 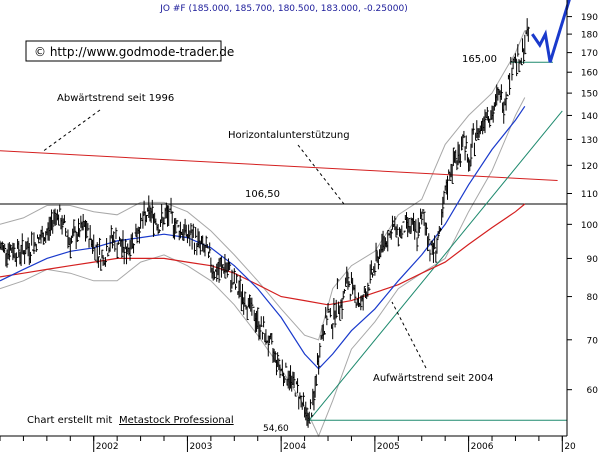 What do you see at coordinates (409, 335) in the screenshot?
I see `uptrend-pointer` at bounding box center [409, 335].